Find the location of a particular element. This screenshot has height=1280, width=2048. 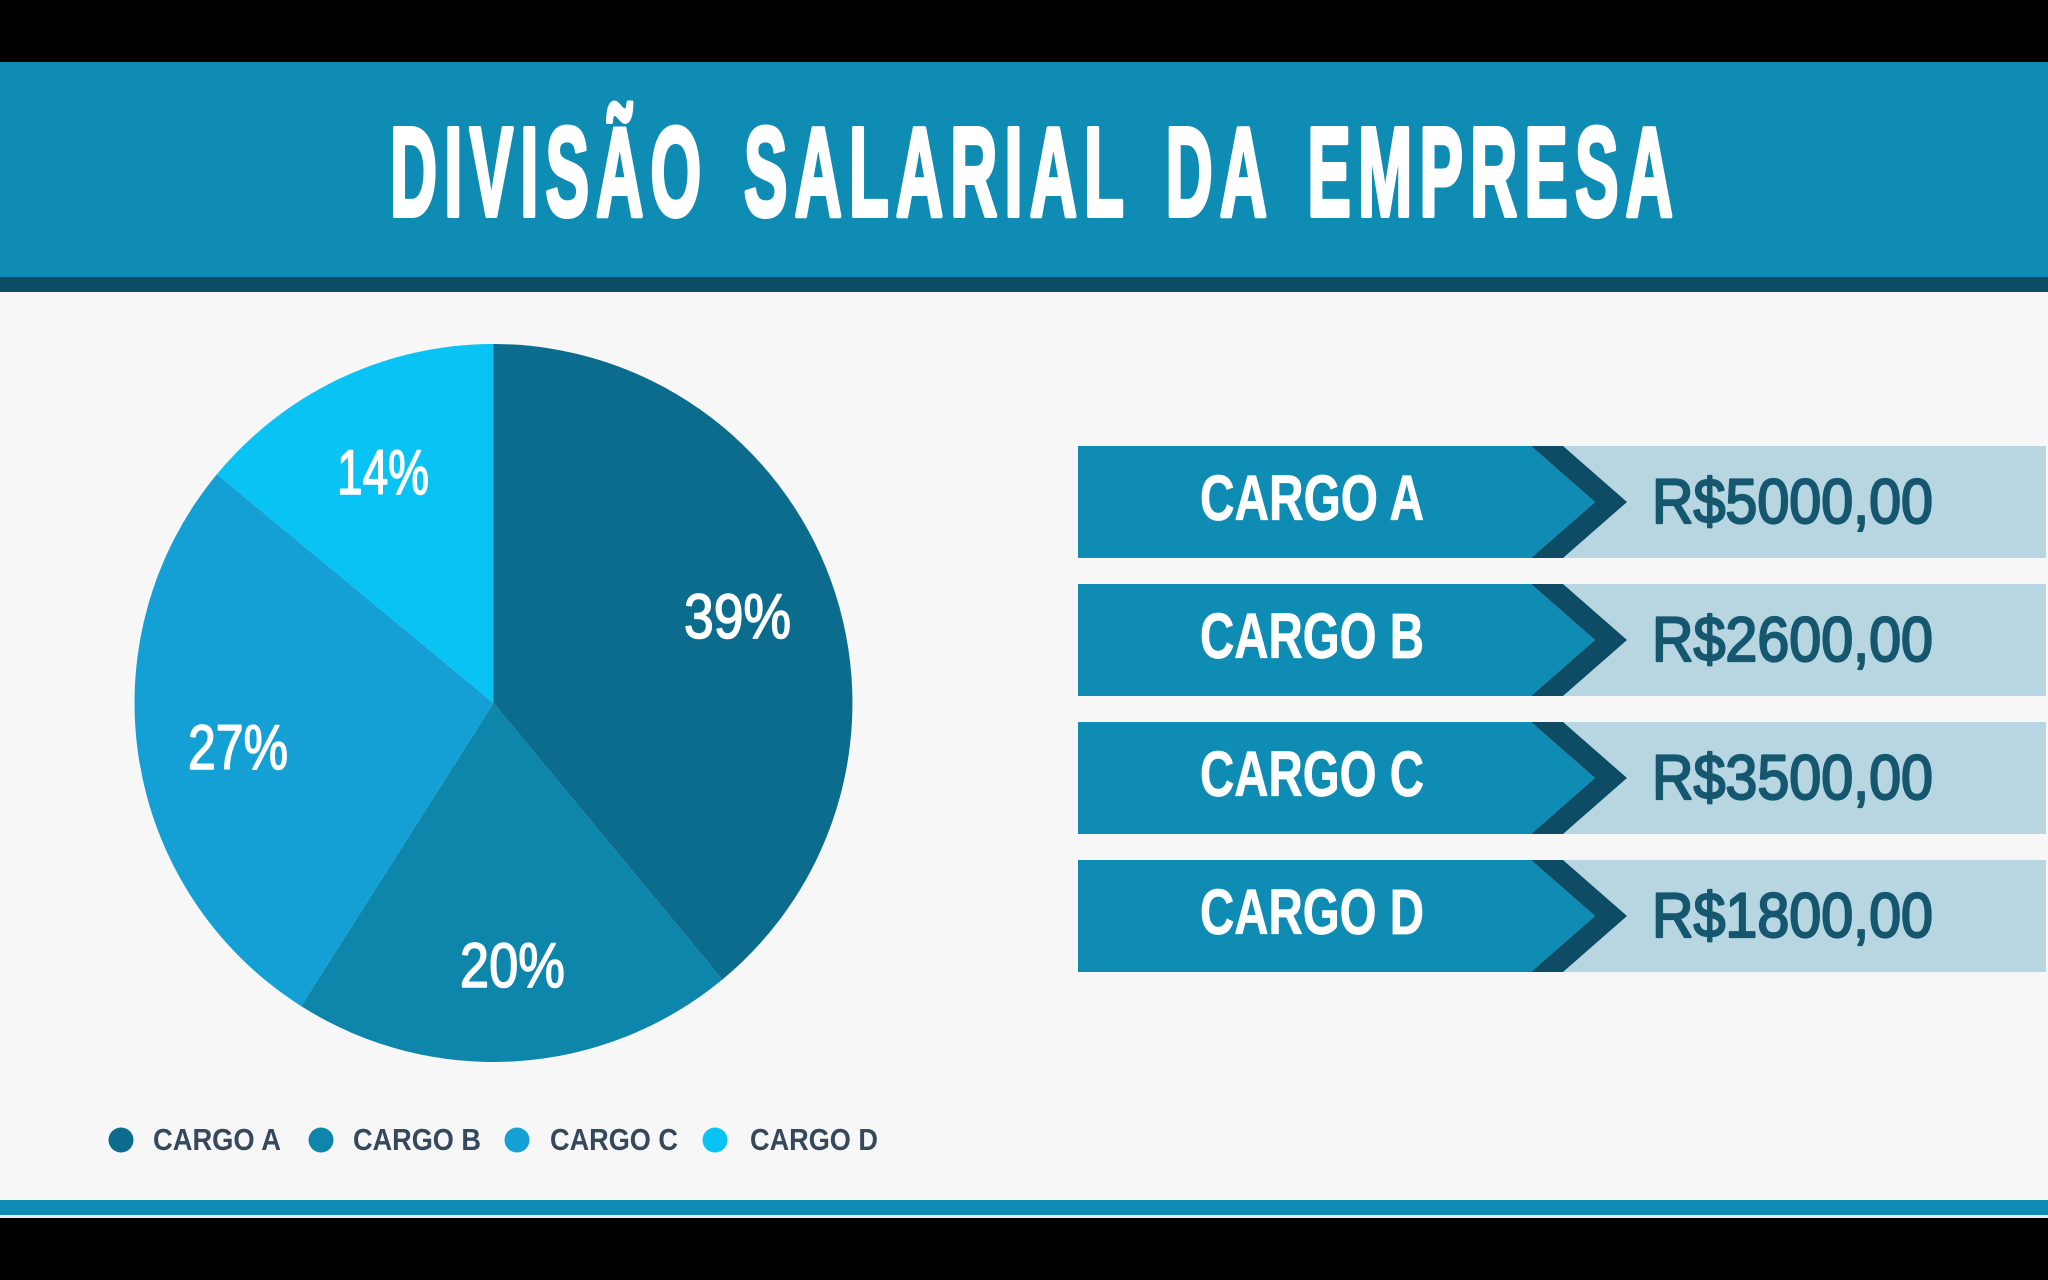

svg-text: DIVISÃO SALARIAL DA EMPRESA is located at coordinates (1035, 172).